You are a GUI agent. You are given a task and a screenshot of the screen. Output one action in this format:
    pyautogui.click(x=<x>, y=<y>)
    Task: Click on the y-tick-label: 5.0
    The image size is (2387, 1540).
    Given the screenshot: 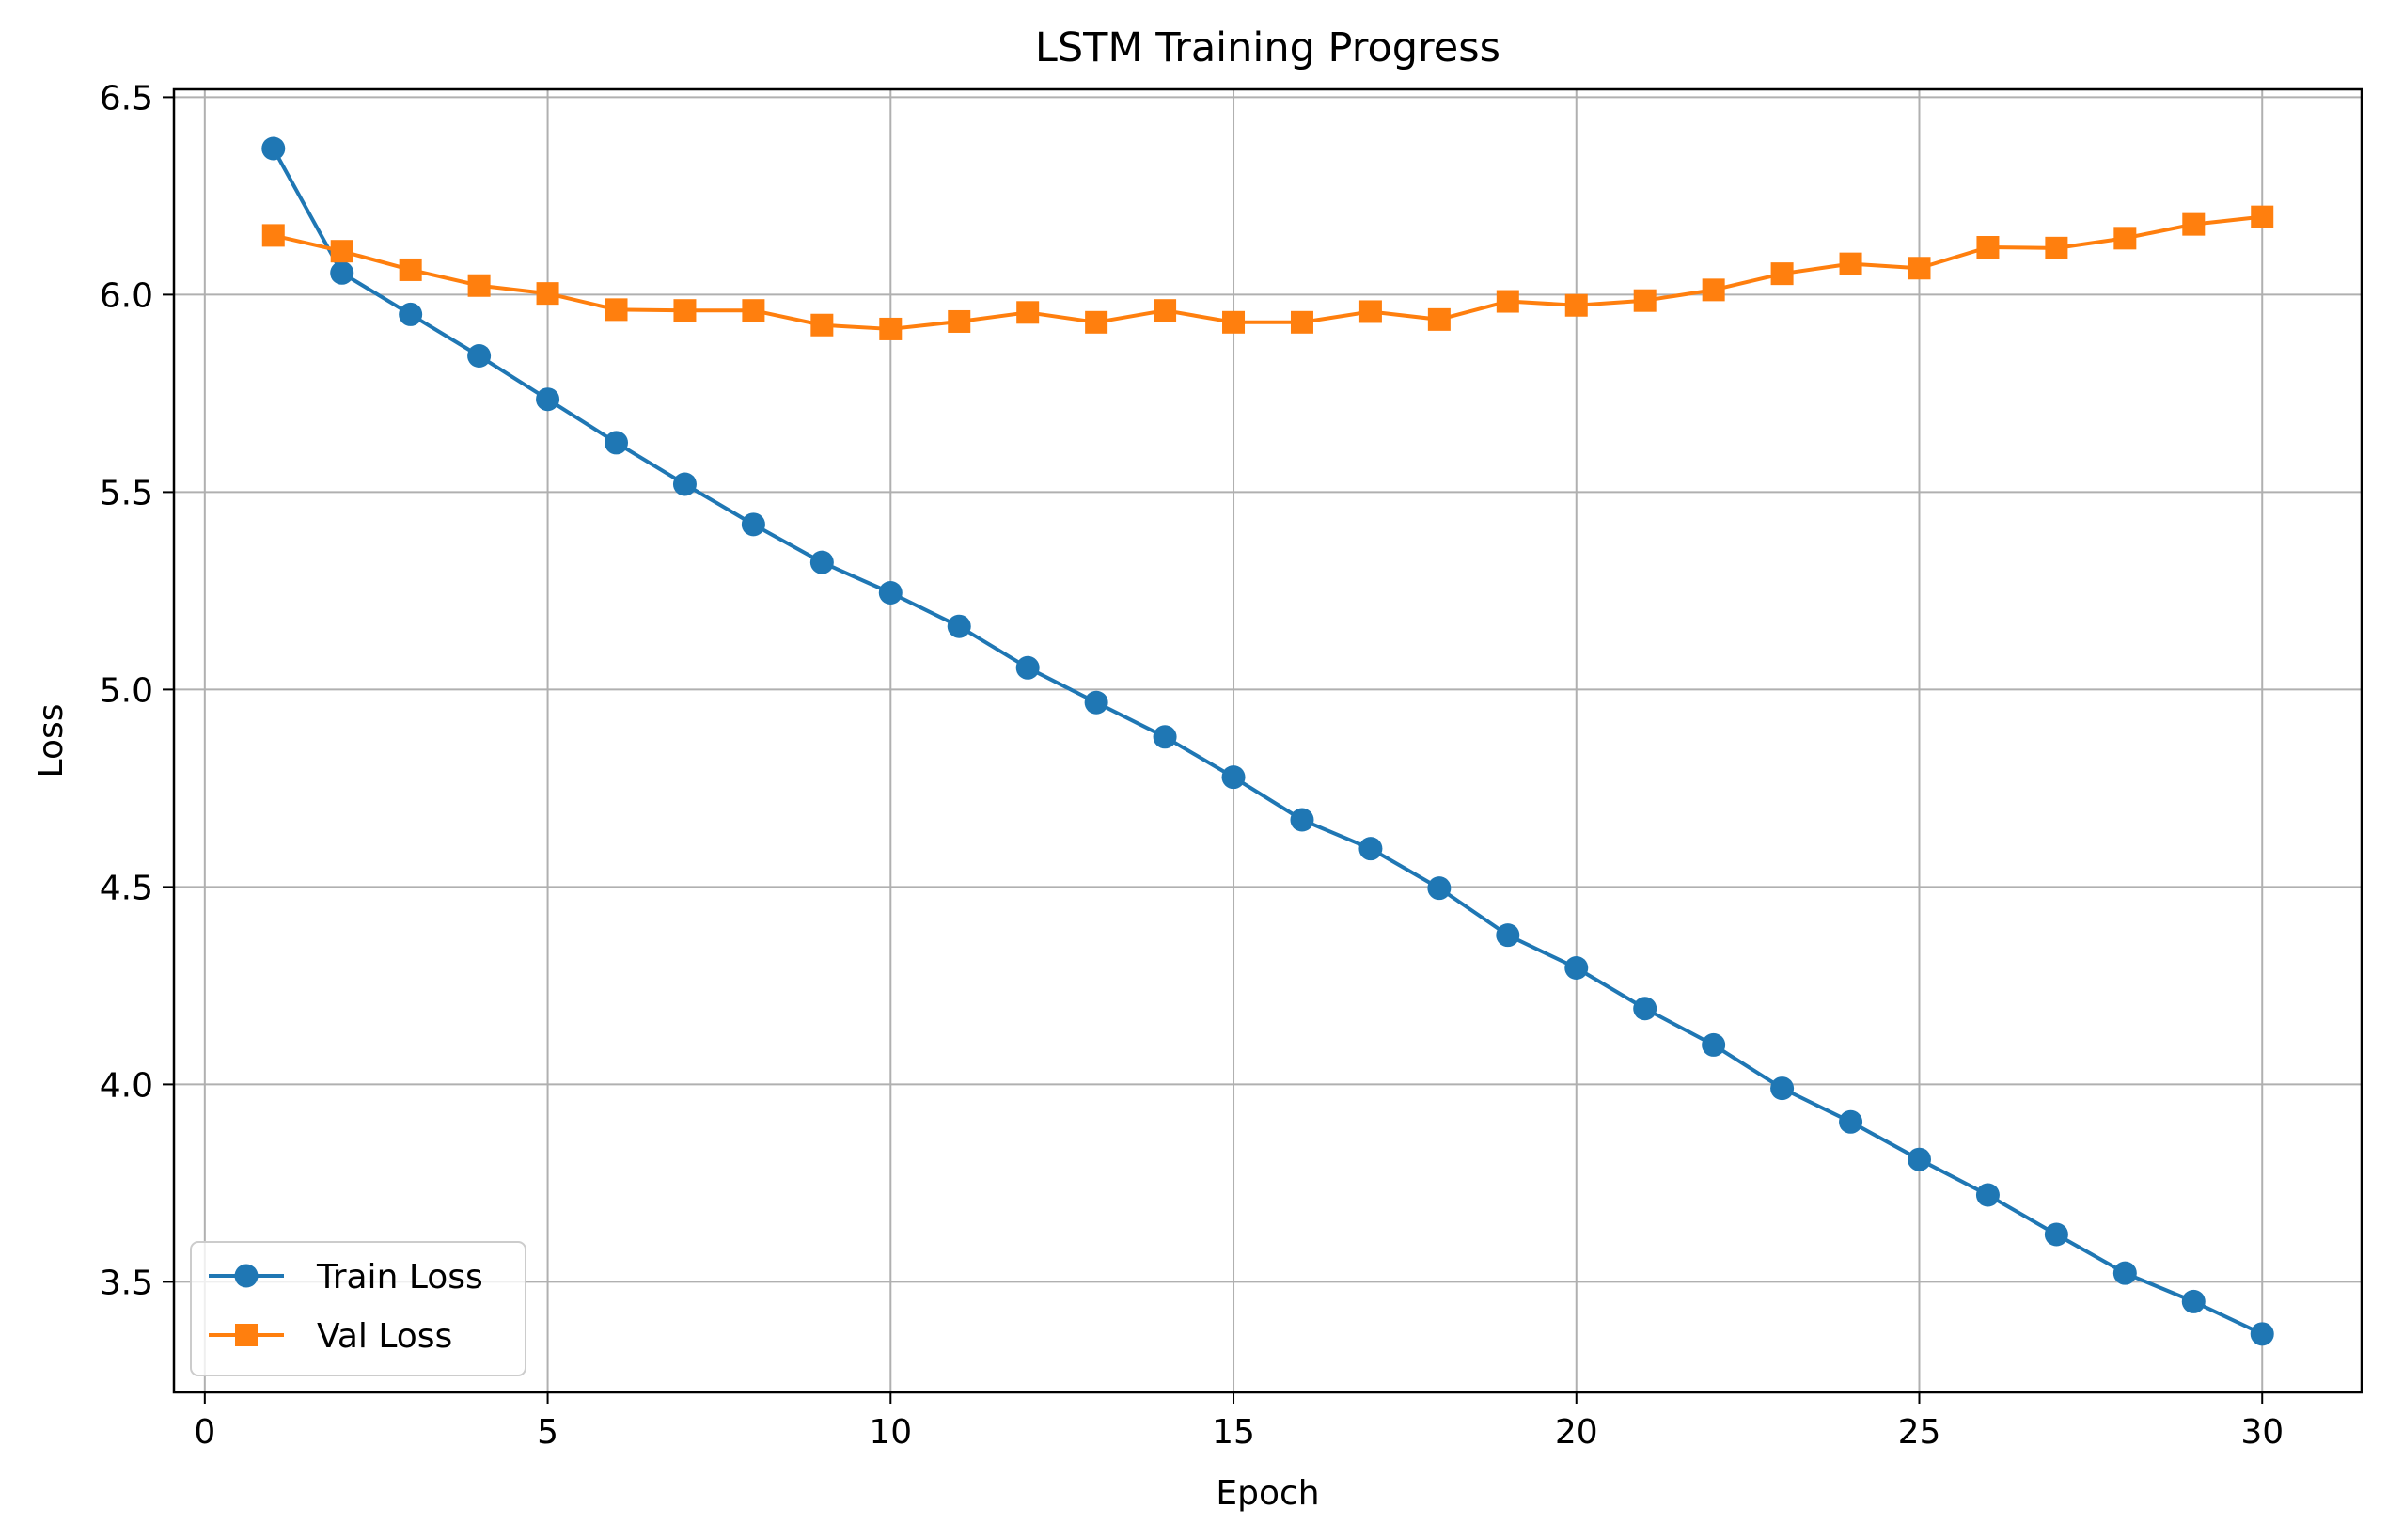 What is the action you would take?
    pyautogui.click(x=126, y=690)
    